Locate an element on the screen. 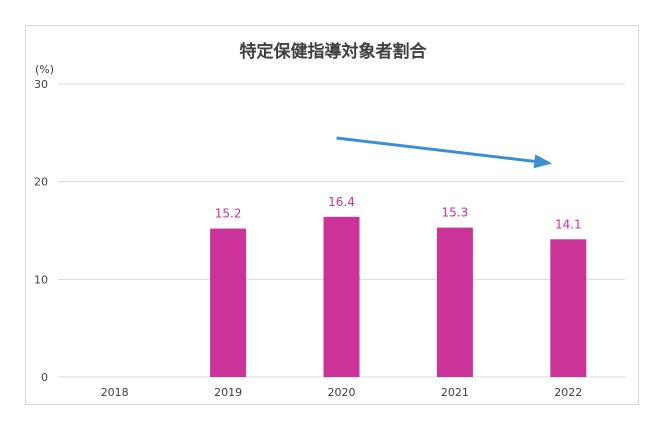 Image resolution: width=667 pixels, height=435 pixels. trend-arrow-line is located at coordinates (442, 150).